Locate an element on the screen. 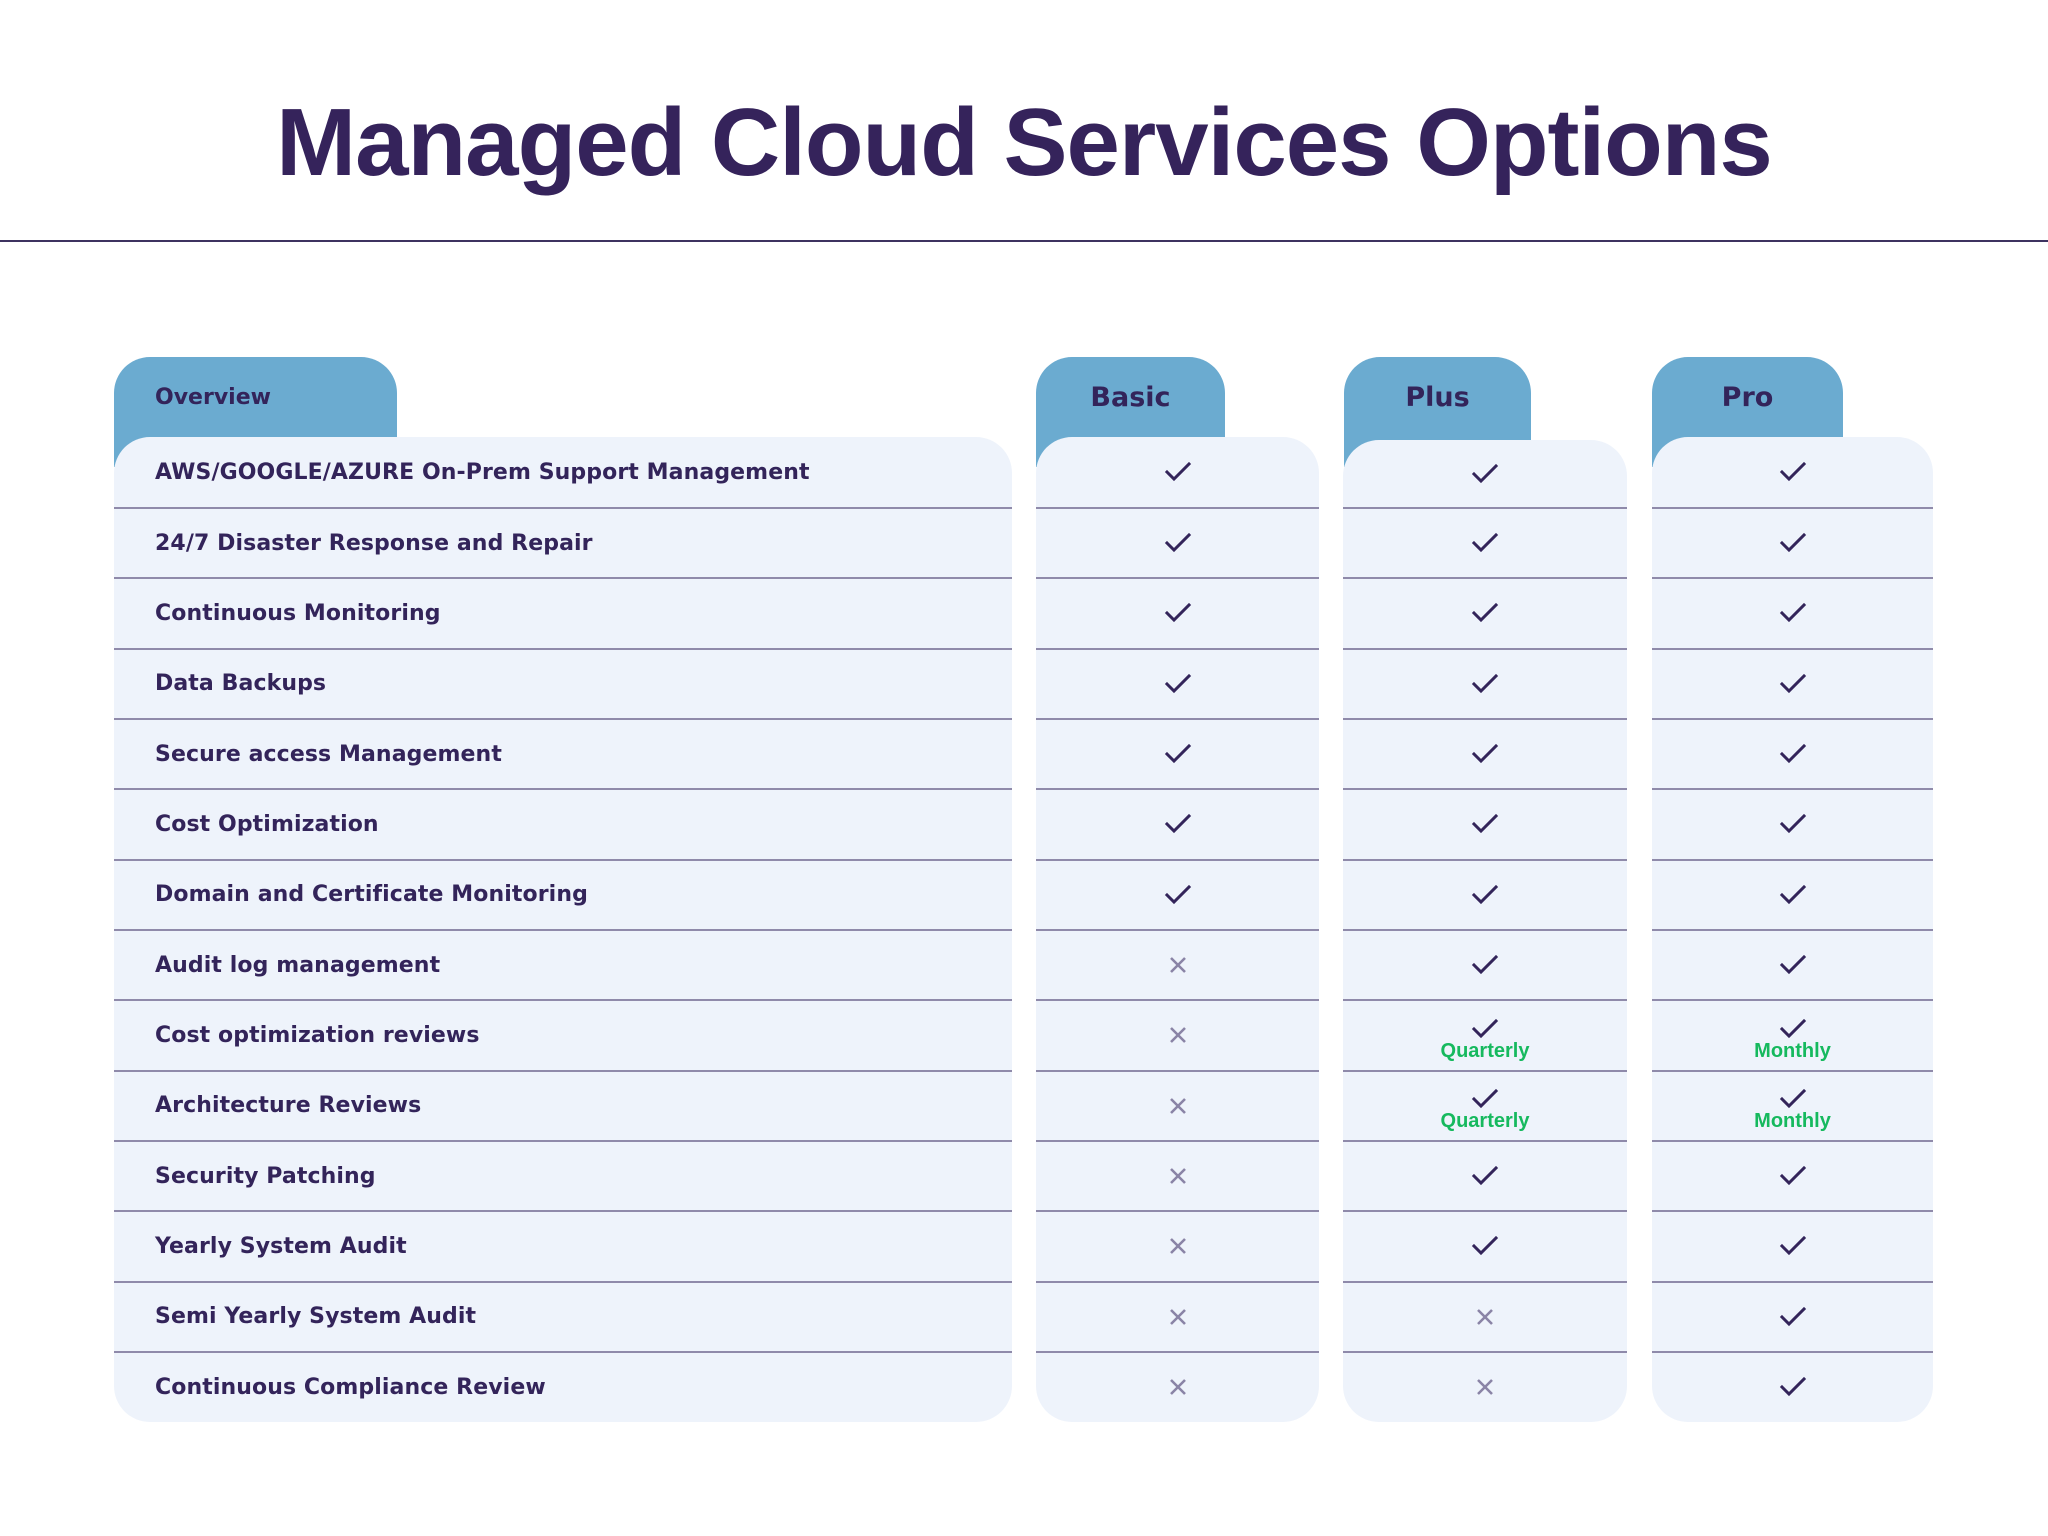 This screenshot has width=2048, height=1536. feature-row: Continuous Monitoring is located at coordinates (563, 614).